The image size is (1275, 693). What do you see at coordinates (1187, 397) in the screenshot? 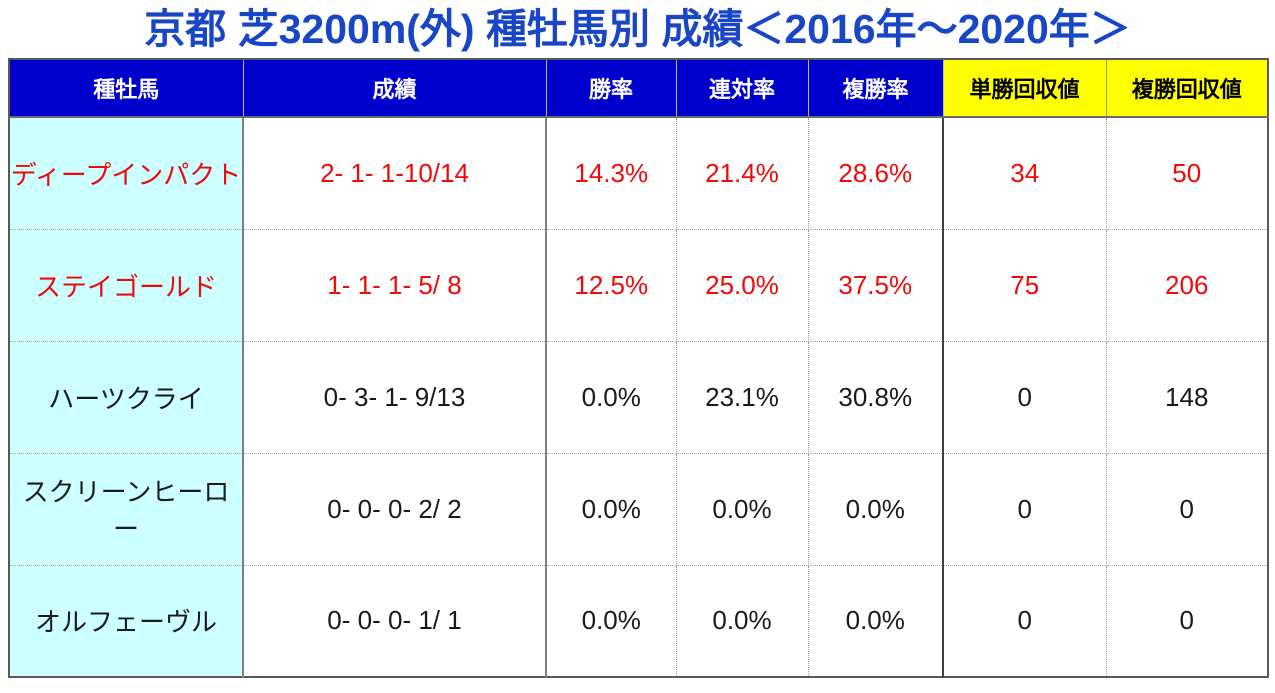
I see `show-return-cell: 148` at bounding box center [1187, 397].